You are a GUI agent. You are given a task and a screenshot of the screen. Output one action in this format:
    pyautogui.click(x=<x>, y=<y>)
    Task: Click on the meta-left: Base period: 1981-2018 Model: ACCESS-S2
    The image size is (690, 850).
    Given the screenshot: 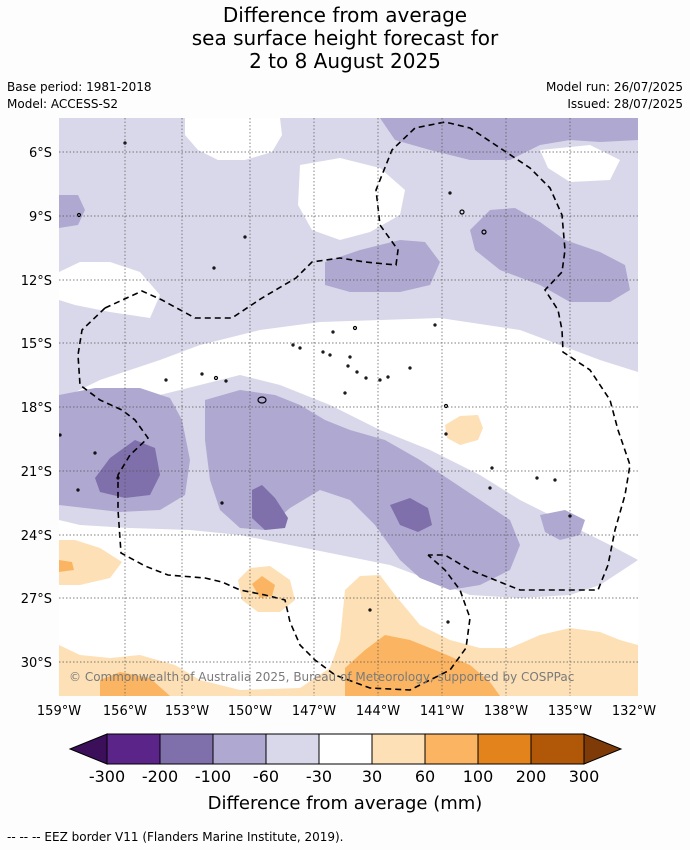 What is the action you would take?
    pyautogui.click(x=79, y=96)
    